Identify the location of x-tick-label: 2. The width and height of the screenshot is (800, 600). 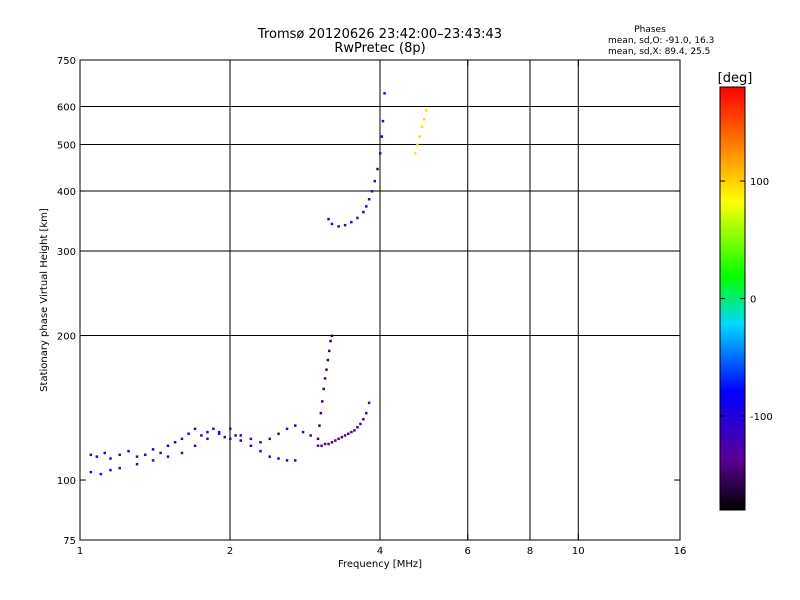
(230, 551).